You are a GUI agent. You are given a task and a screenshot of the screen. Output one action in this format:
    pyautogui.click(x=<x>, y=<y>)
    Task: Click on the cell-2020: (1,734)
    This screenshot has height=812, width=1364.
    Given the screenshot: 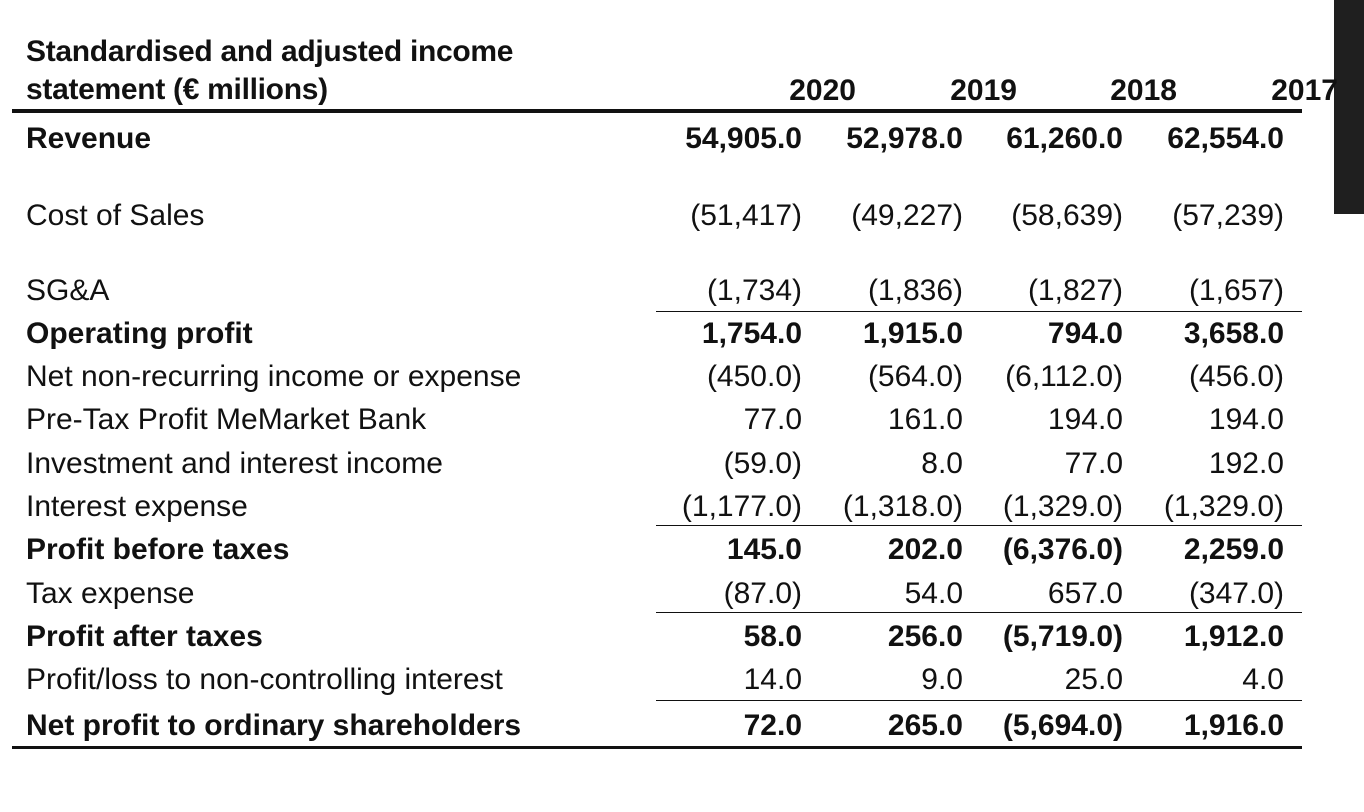 What is the action you would take?
    pyautogui.click(x=754, y=290)
    